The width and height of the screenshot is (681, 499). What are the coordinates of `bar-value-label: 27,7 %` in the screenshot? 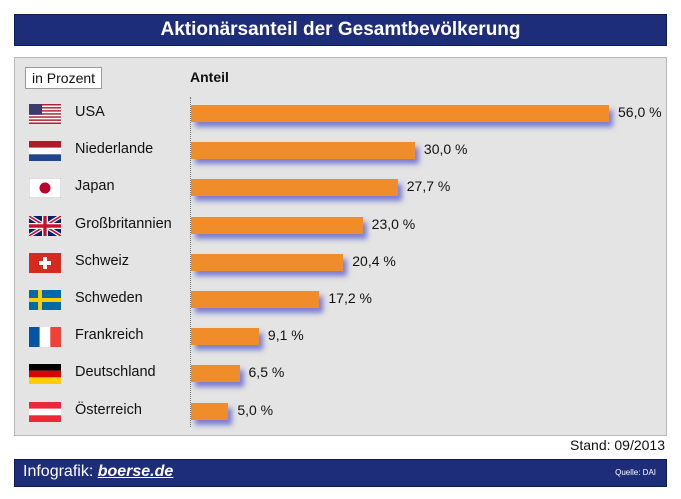 It's located at (428, 186).